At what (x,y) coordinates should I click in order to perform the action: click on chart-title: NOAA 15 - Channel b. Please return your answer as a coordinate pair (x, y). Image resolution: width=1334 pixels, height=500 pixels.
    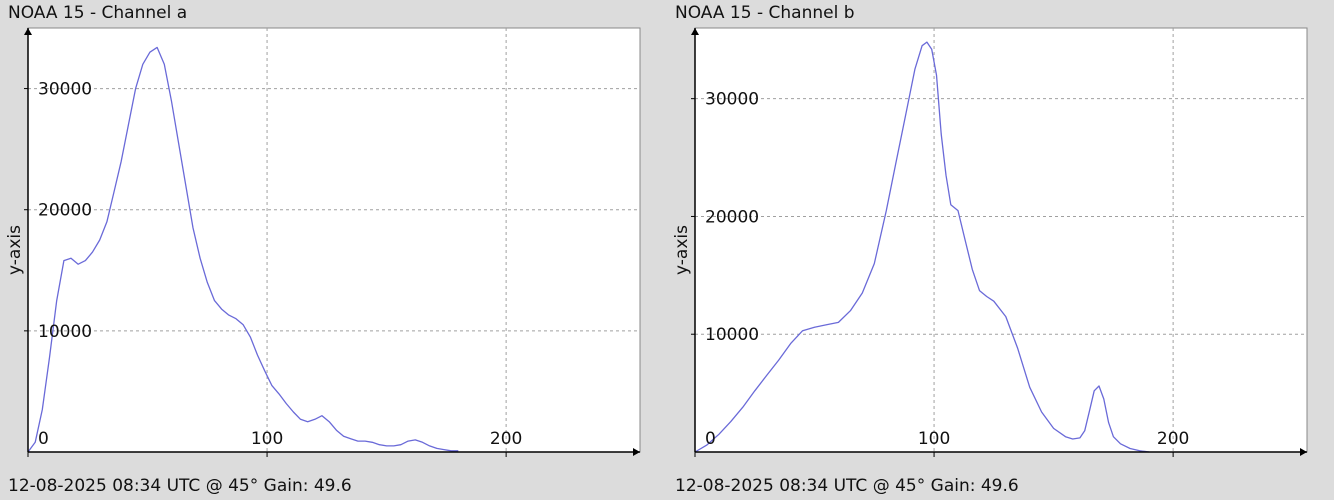
    Looking at the image, I should click on (765, 13).